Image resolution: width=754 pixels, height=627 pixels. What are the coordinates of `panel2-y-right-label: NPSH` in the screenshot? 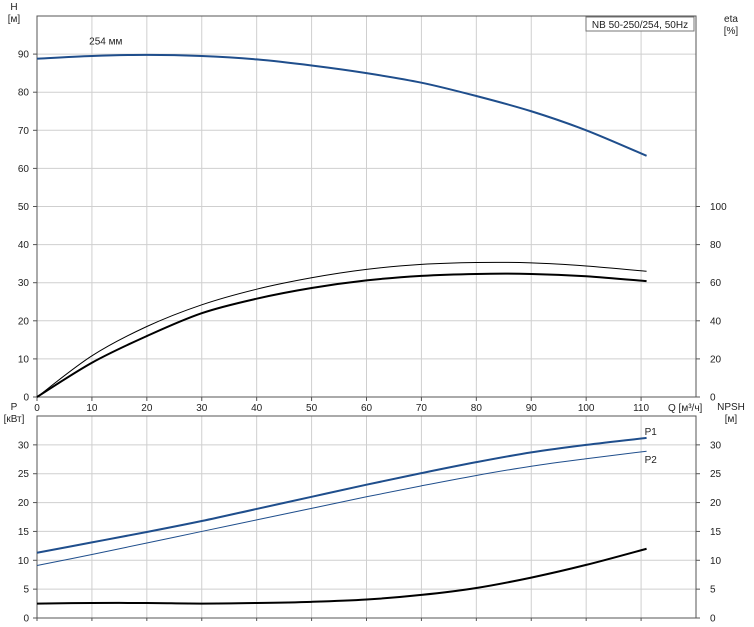 It's located at (731, 407).